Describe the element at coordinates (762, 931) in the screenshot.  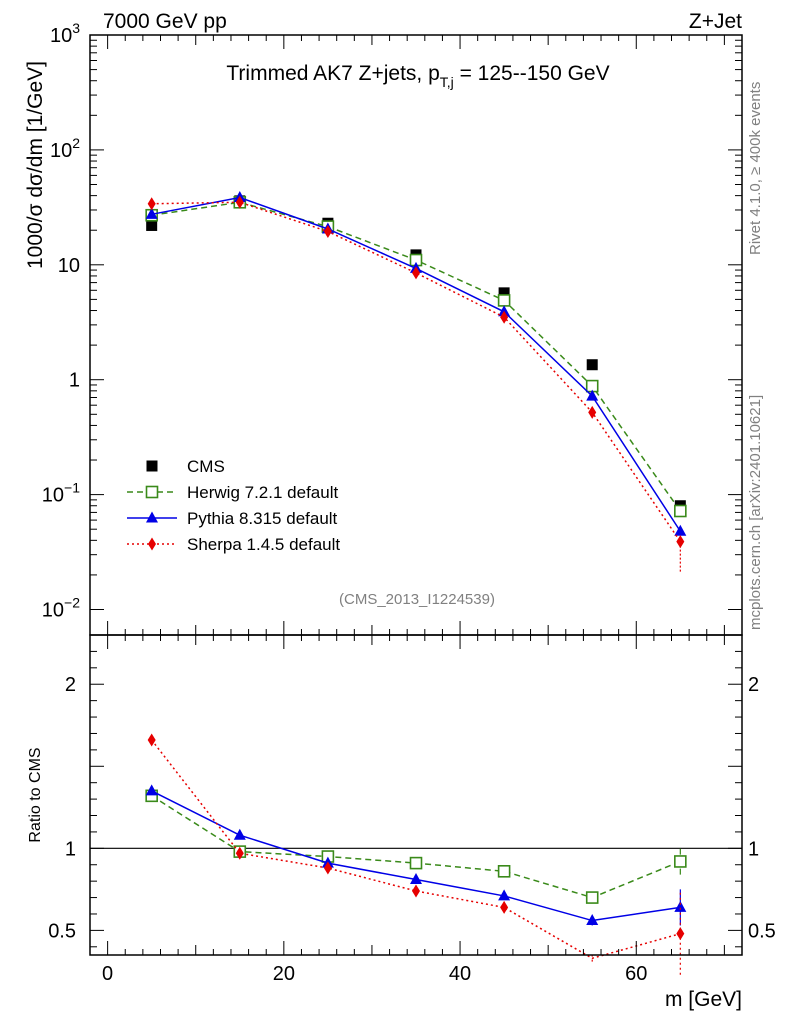
I see `ratio-y-tick-label-right: 0.5` at that location.